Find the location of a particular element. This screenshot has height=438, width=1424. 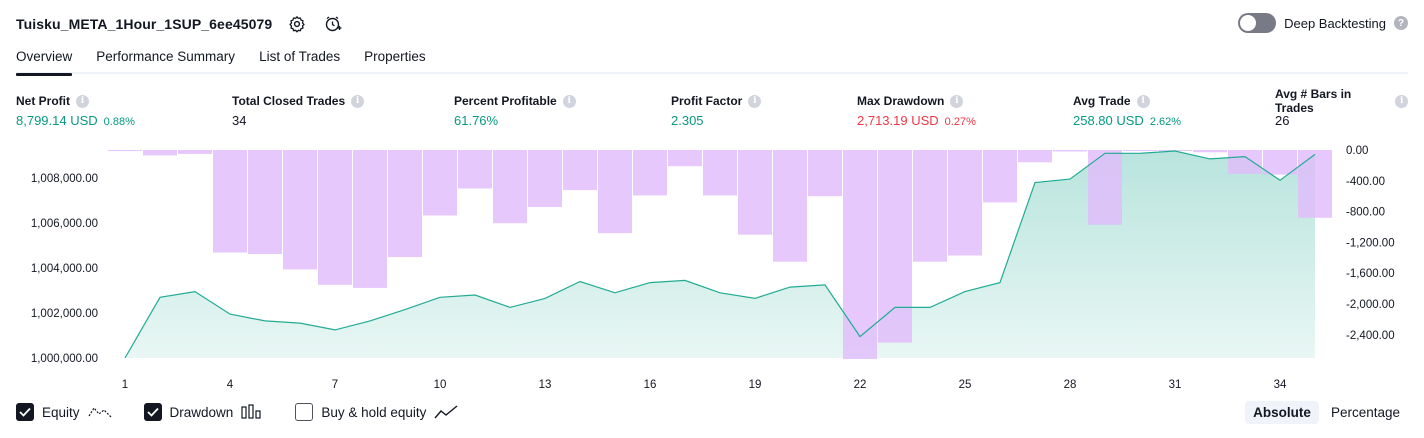

x-axis-tick: 28 is located at coordinates (1070, 385).